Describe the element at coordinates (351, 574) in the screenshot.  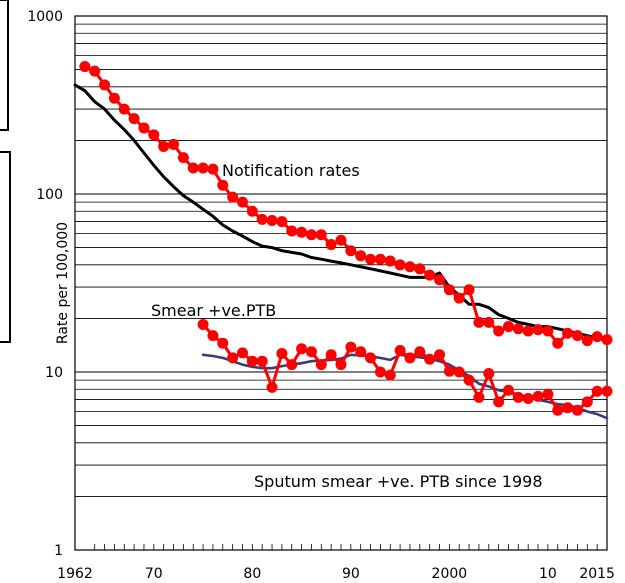
I see `x-tick-label-3: 90` at that location.